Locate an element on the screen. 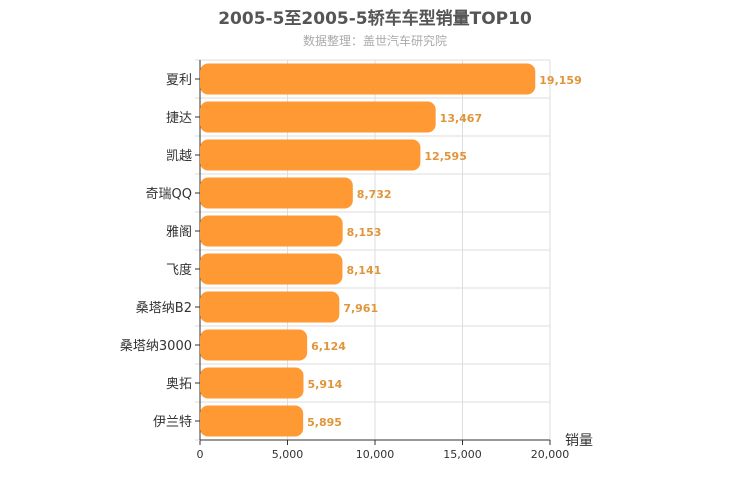  chart-title: 2005-5至2005-5轿车车型销量TOP10 is located at coordinates (375, 19).